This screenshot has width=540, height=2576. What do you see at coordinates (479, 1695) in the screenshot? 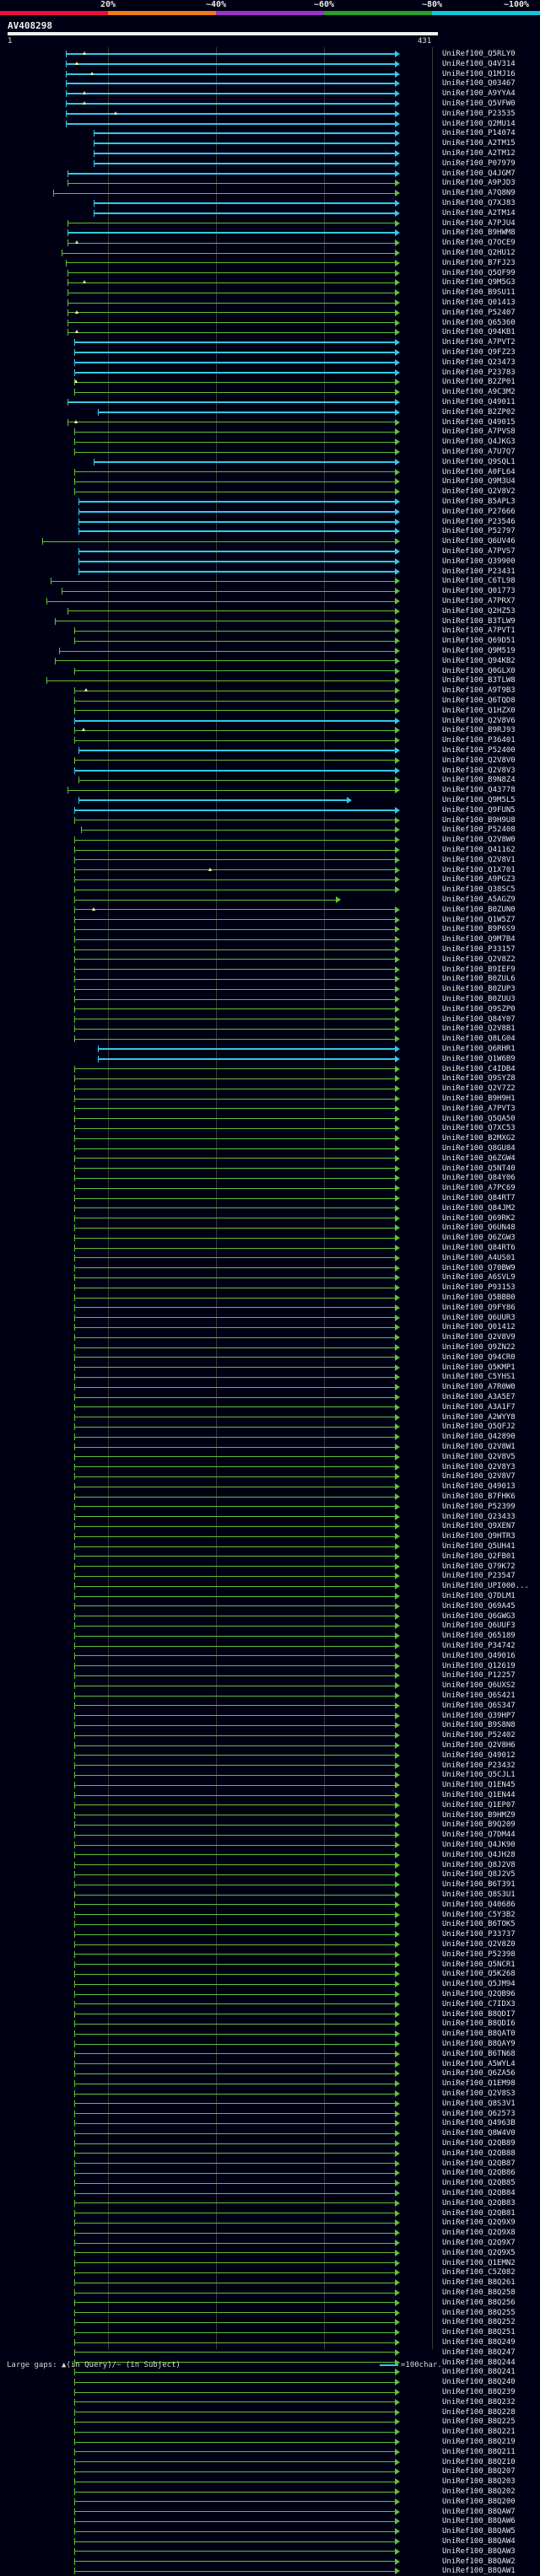
I see `hit-label: UniRef100_Q6S421` at bounding box center [479, 1695].